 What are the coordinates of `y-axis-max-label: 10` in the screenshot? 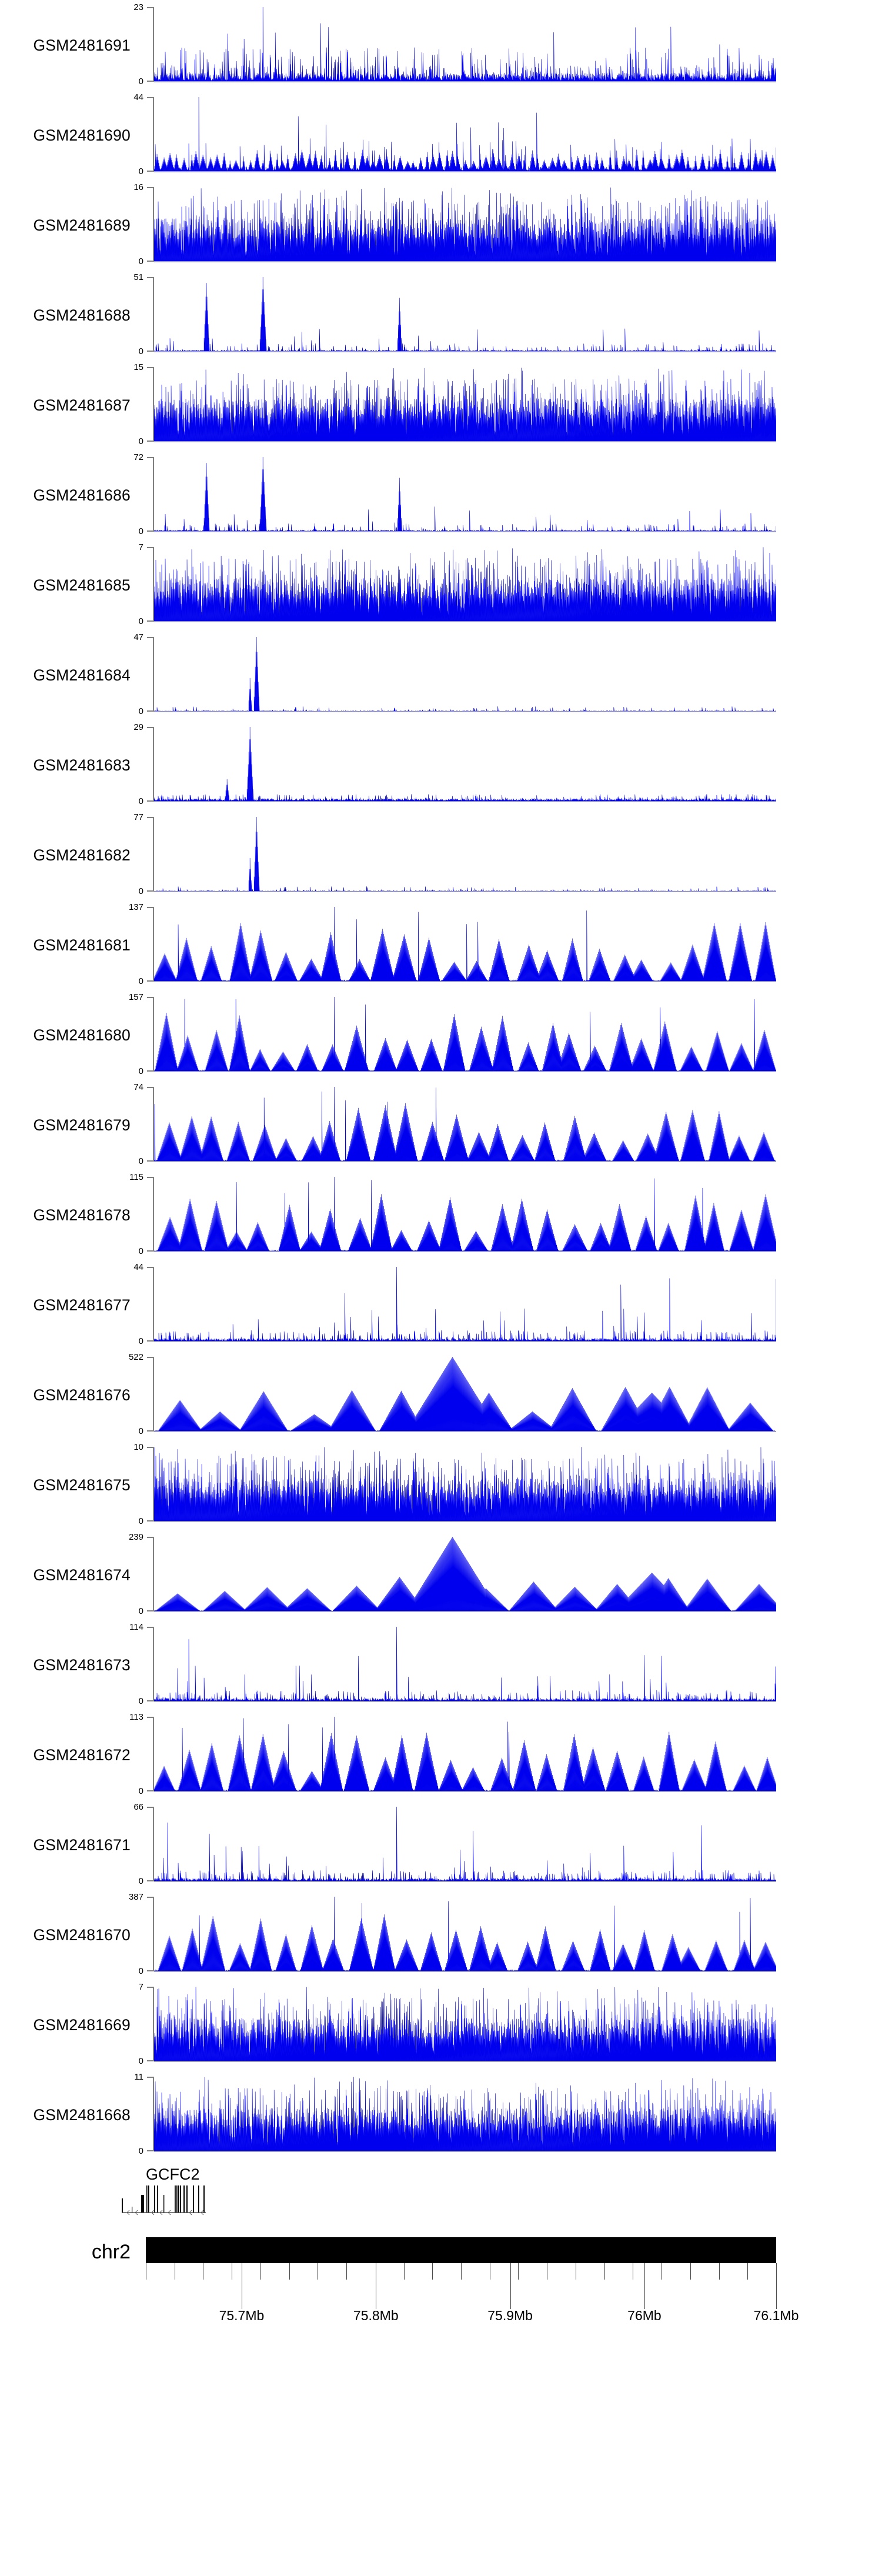 It's located at (138, 1447).